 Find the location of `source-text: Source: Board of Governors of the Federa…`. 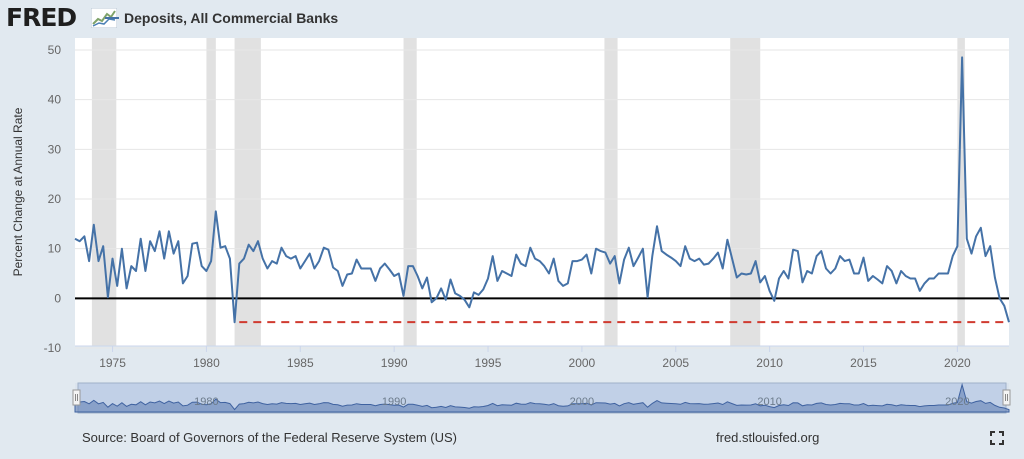

source-text: Source: Board of Governors of the Federa… is located at coordinates (269, 437).